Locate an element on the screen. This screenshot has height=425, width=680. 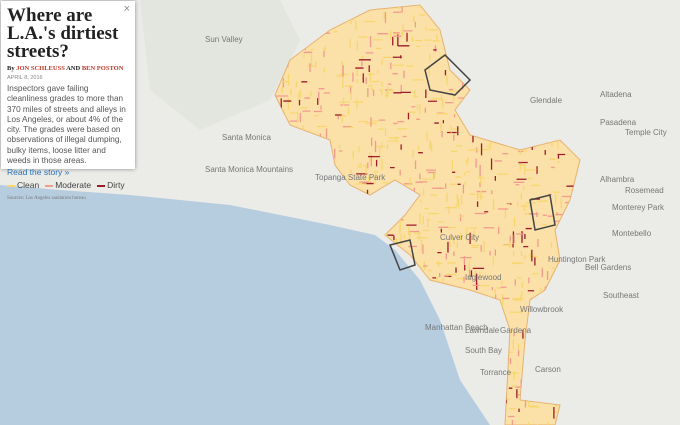
mountains is located at coordinates (220, 65).